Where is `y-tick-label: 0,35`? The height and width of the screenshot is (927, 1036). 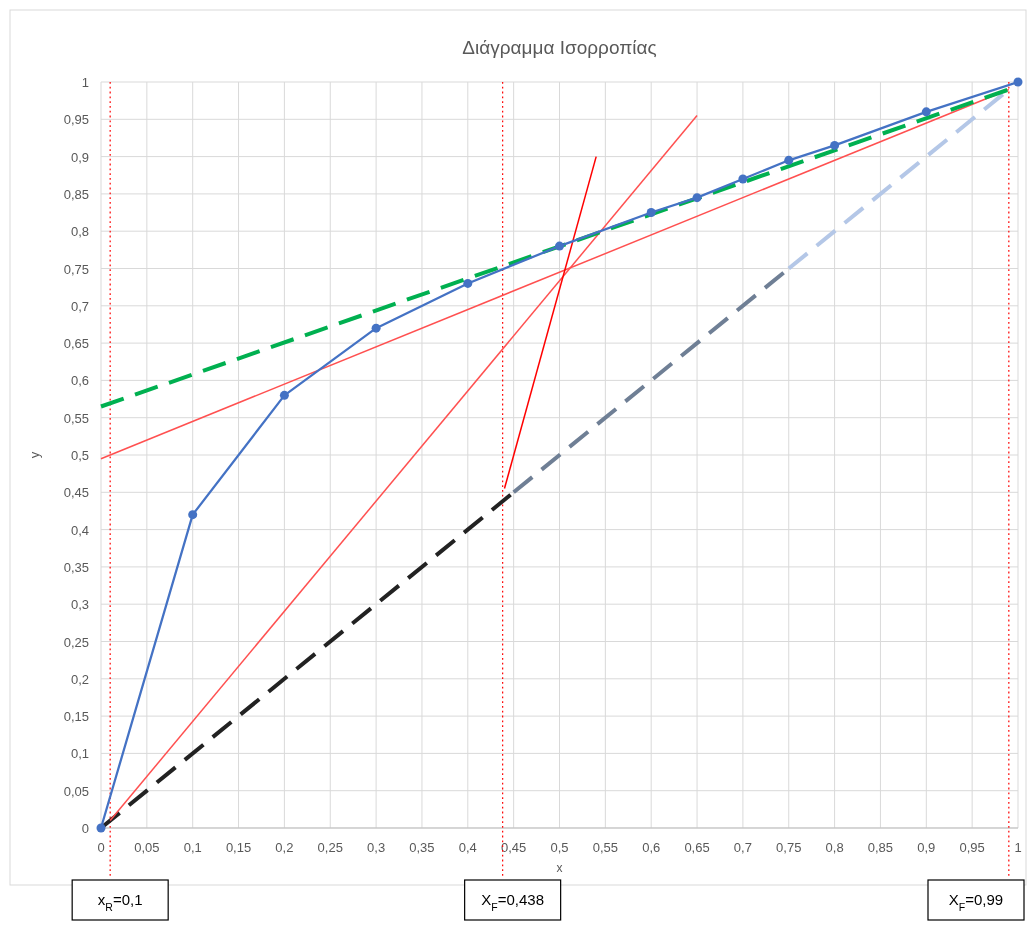
y-tick-label: 0,35 is located at coordinates (76, 567).